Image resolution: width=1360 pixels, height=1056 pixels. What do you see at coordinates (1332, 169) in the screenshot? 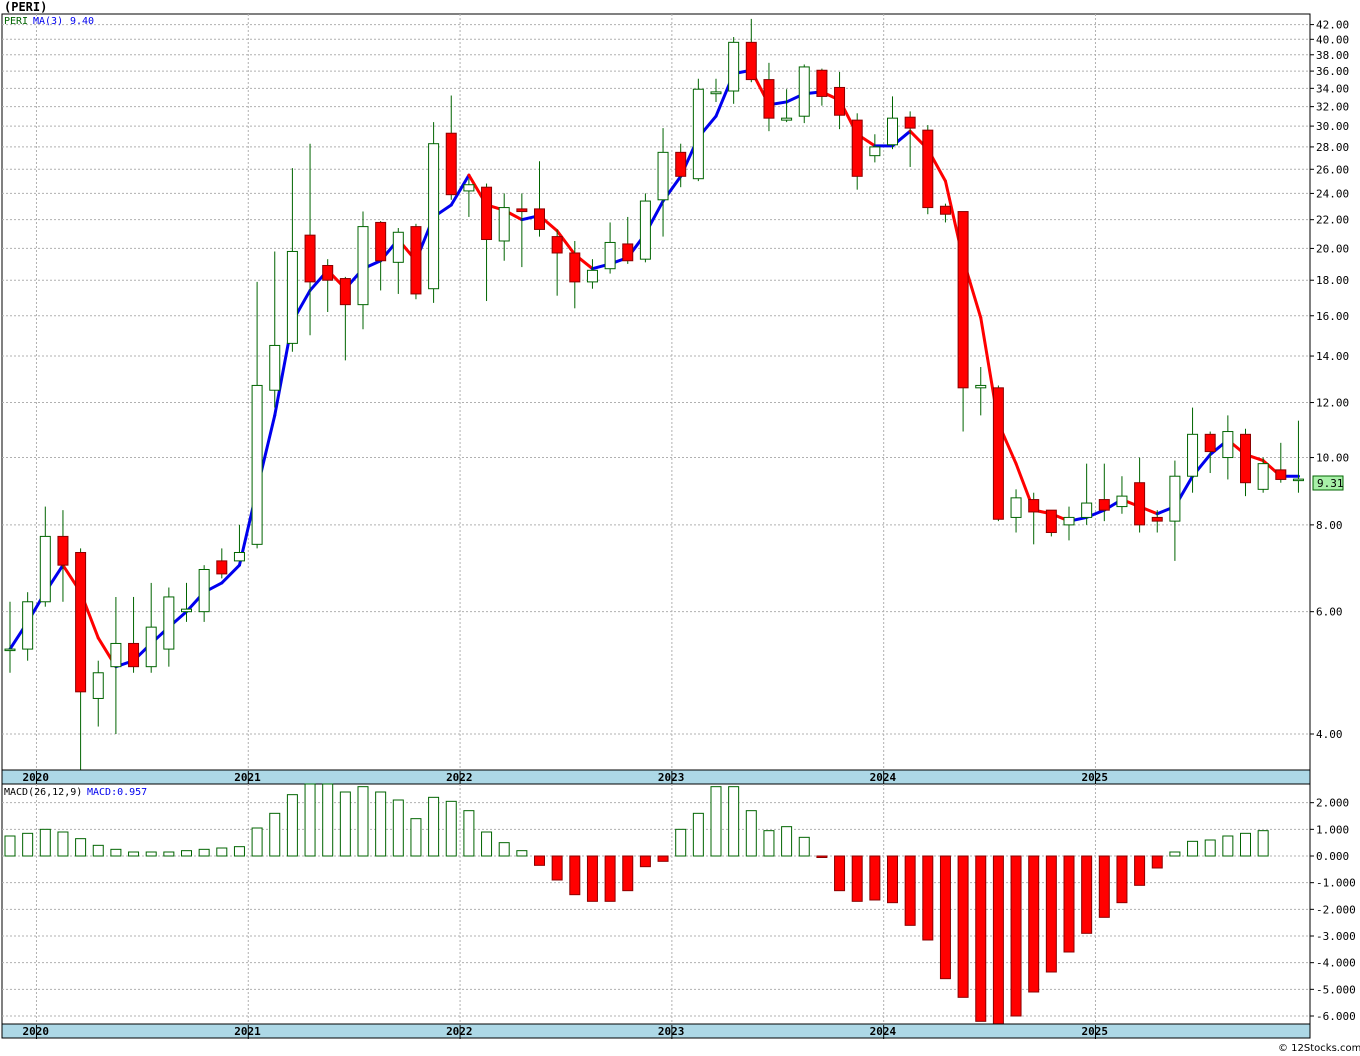
I see `price-tick-label: 26.00` at bounding box center [1332, 169].